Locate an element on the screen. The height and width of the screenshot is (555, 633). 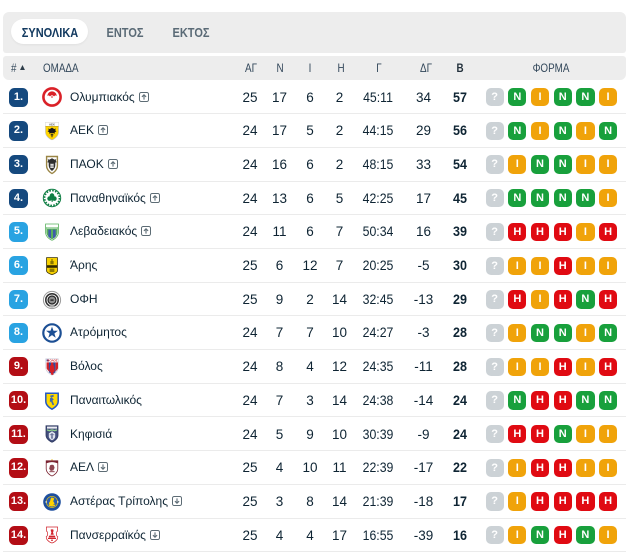
svg-text: ΒΟΛΟΣ is located at coordinates (52, 360).